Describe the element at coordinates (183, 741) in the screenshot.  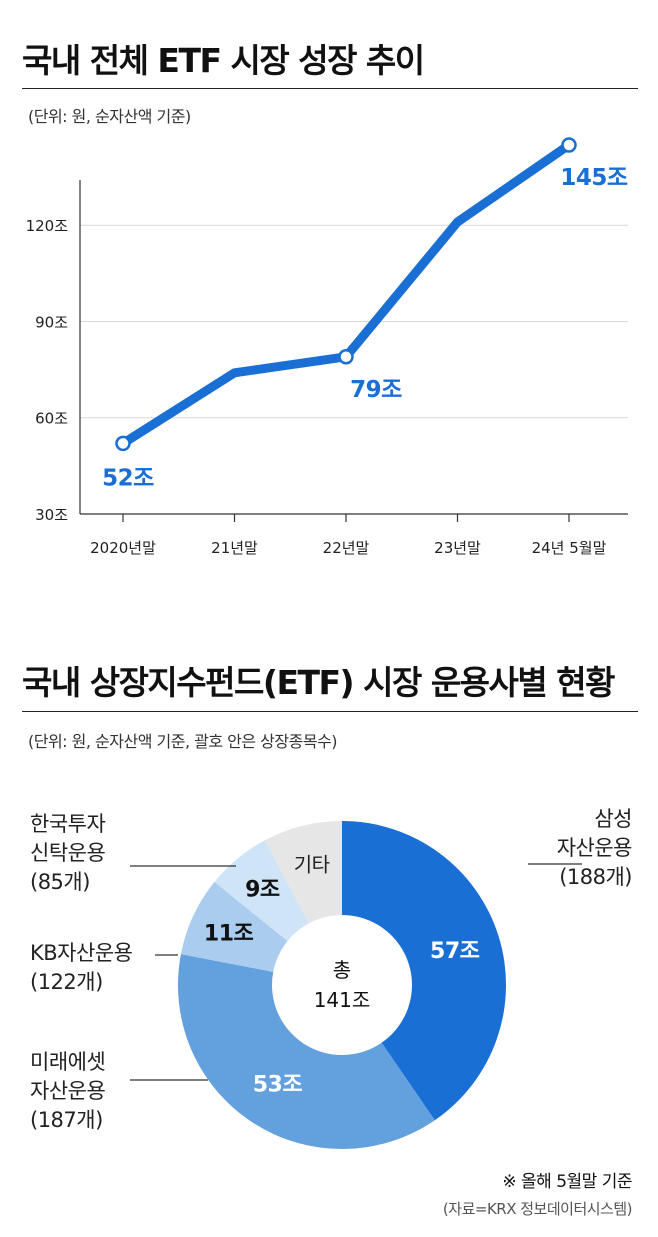
I see `donut-chart-unit-note: (단위: 원, 순자산액 기준, 괄호 안은 상장종목수)` at that location.